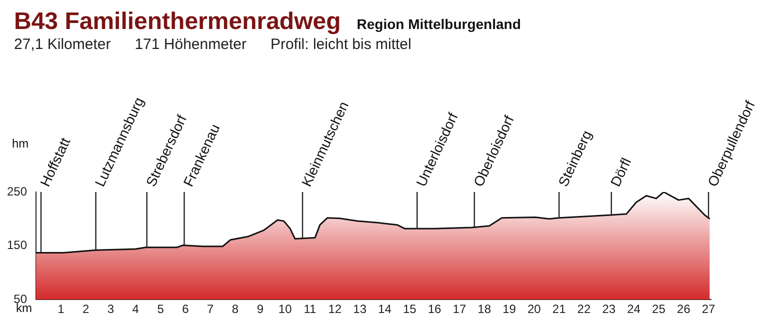 The image size is (759, 320). What do you see at coordinates (709, 309) in the screenshot?
I see `x-tick-label: 27` at bounding box center [709, 309].